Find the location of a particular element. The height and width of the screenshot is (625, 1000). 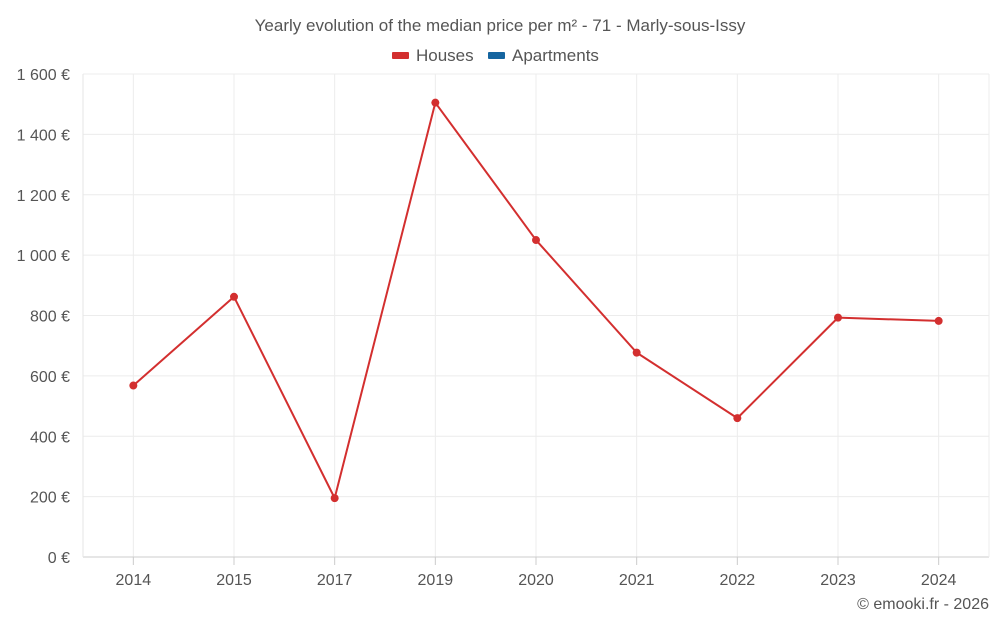

y-tick-label: 0 € is located at coordinates (59, 558).